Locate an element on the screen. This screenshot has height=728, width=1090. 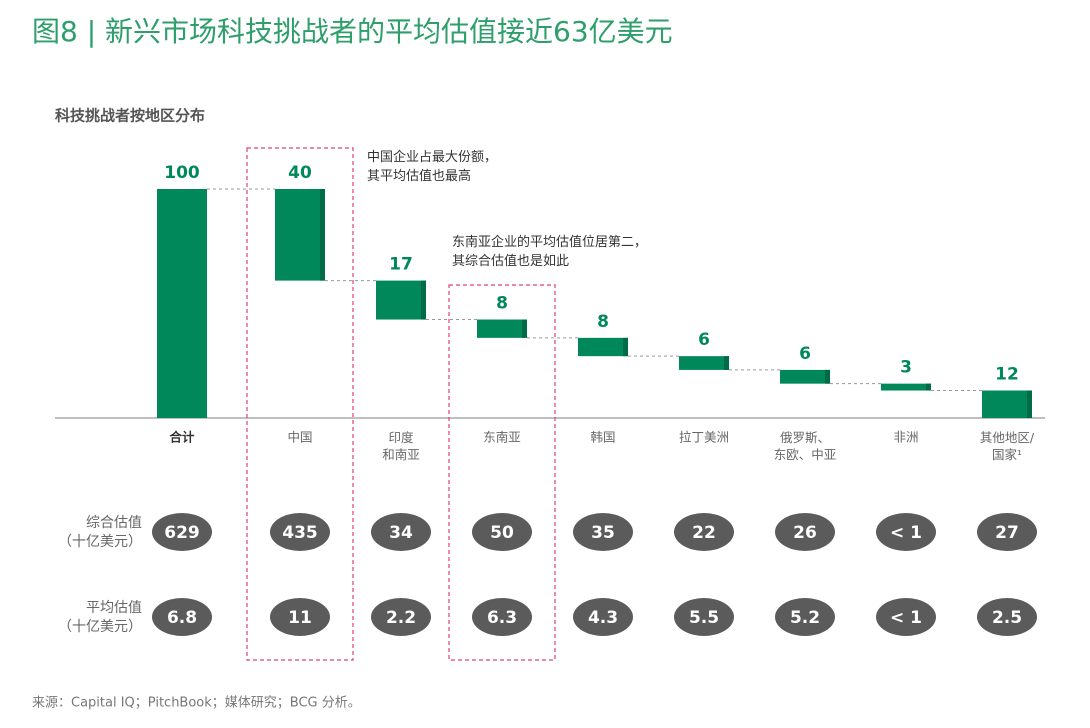
x-tick-label: 东南亚 is located at coordinates (502, 437).